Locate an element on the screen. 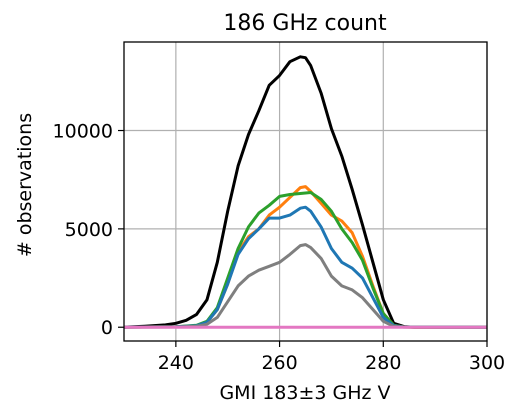 The width and height of the screenshot is (510, 406). x-tick-label: 240 is located at coordinates (176, 363).